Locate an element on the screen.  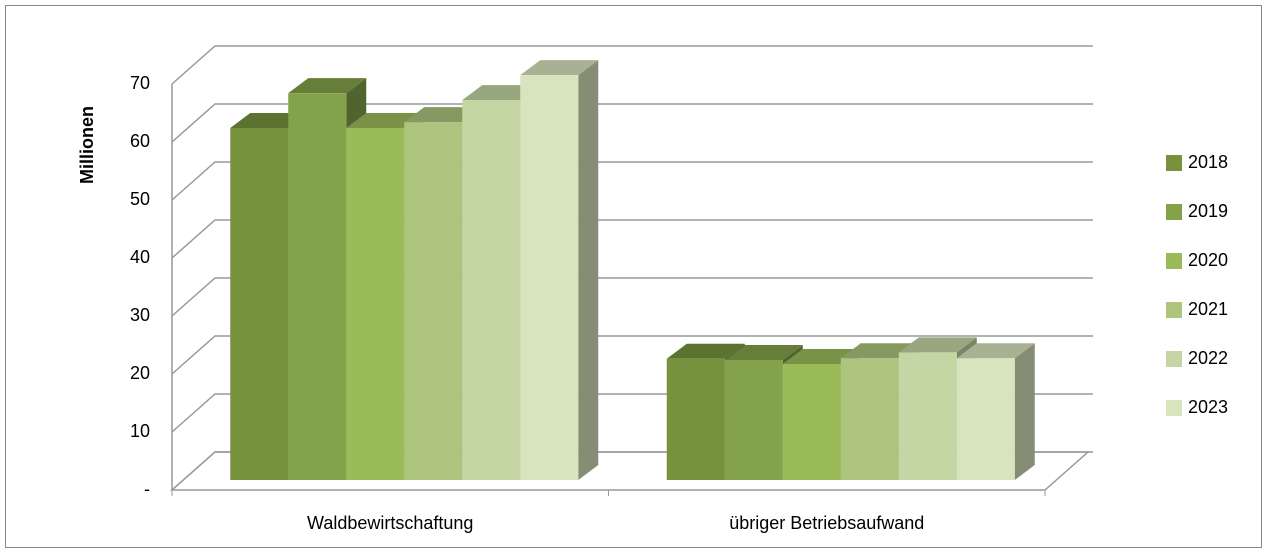
y-tick-label: 30 is located at coordinates (140, 315).